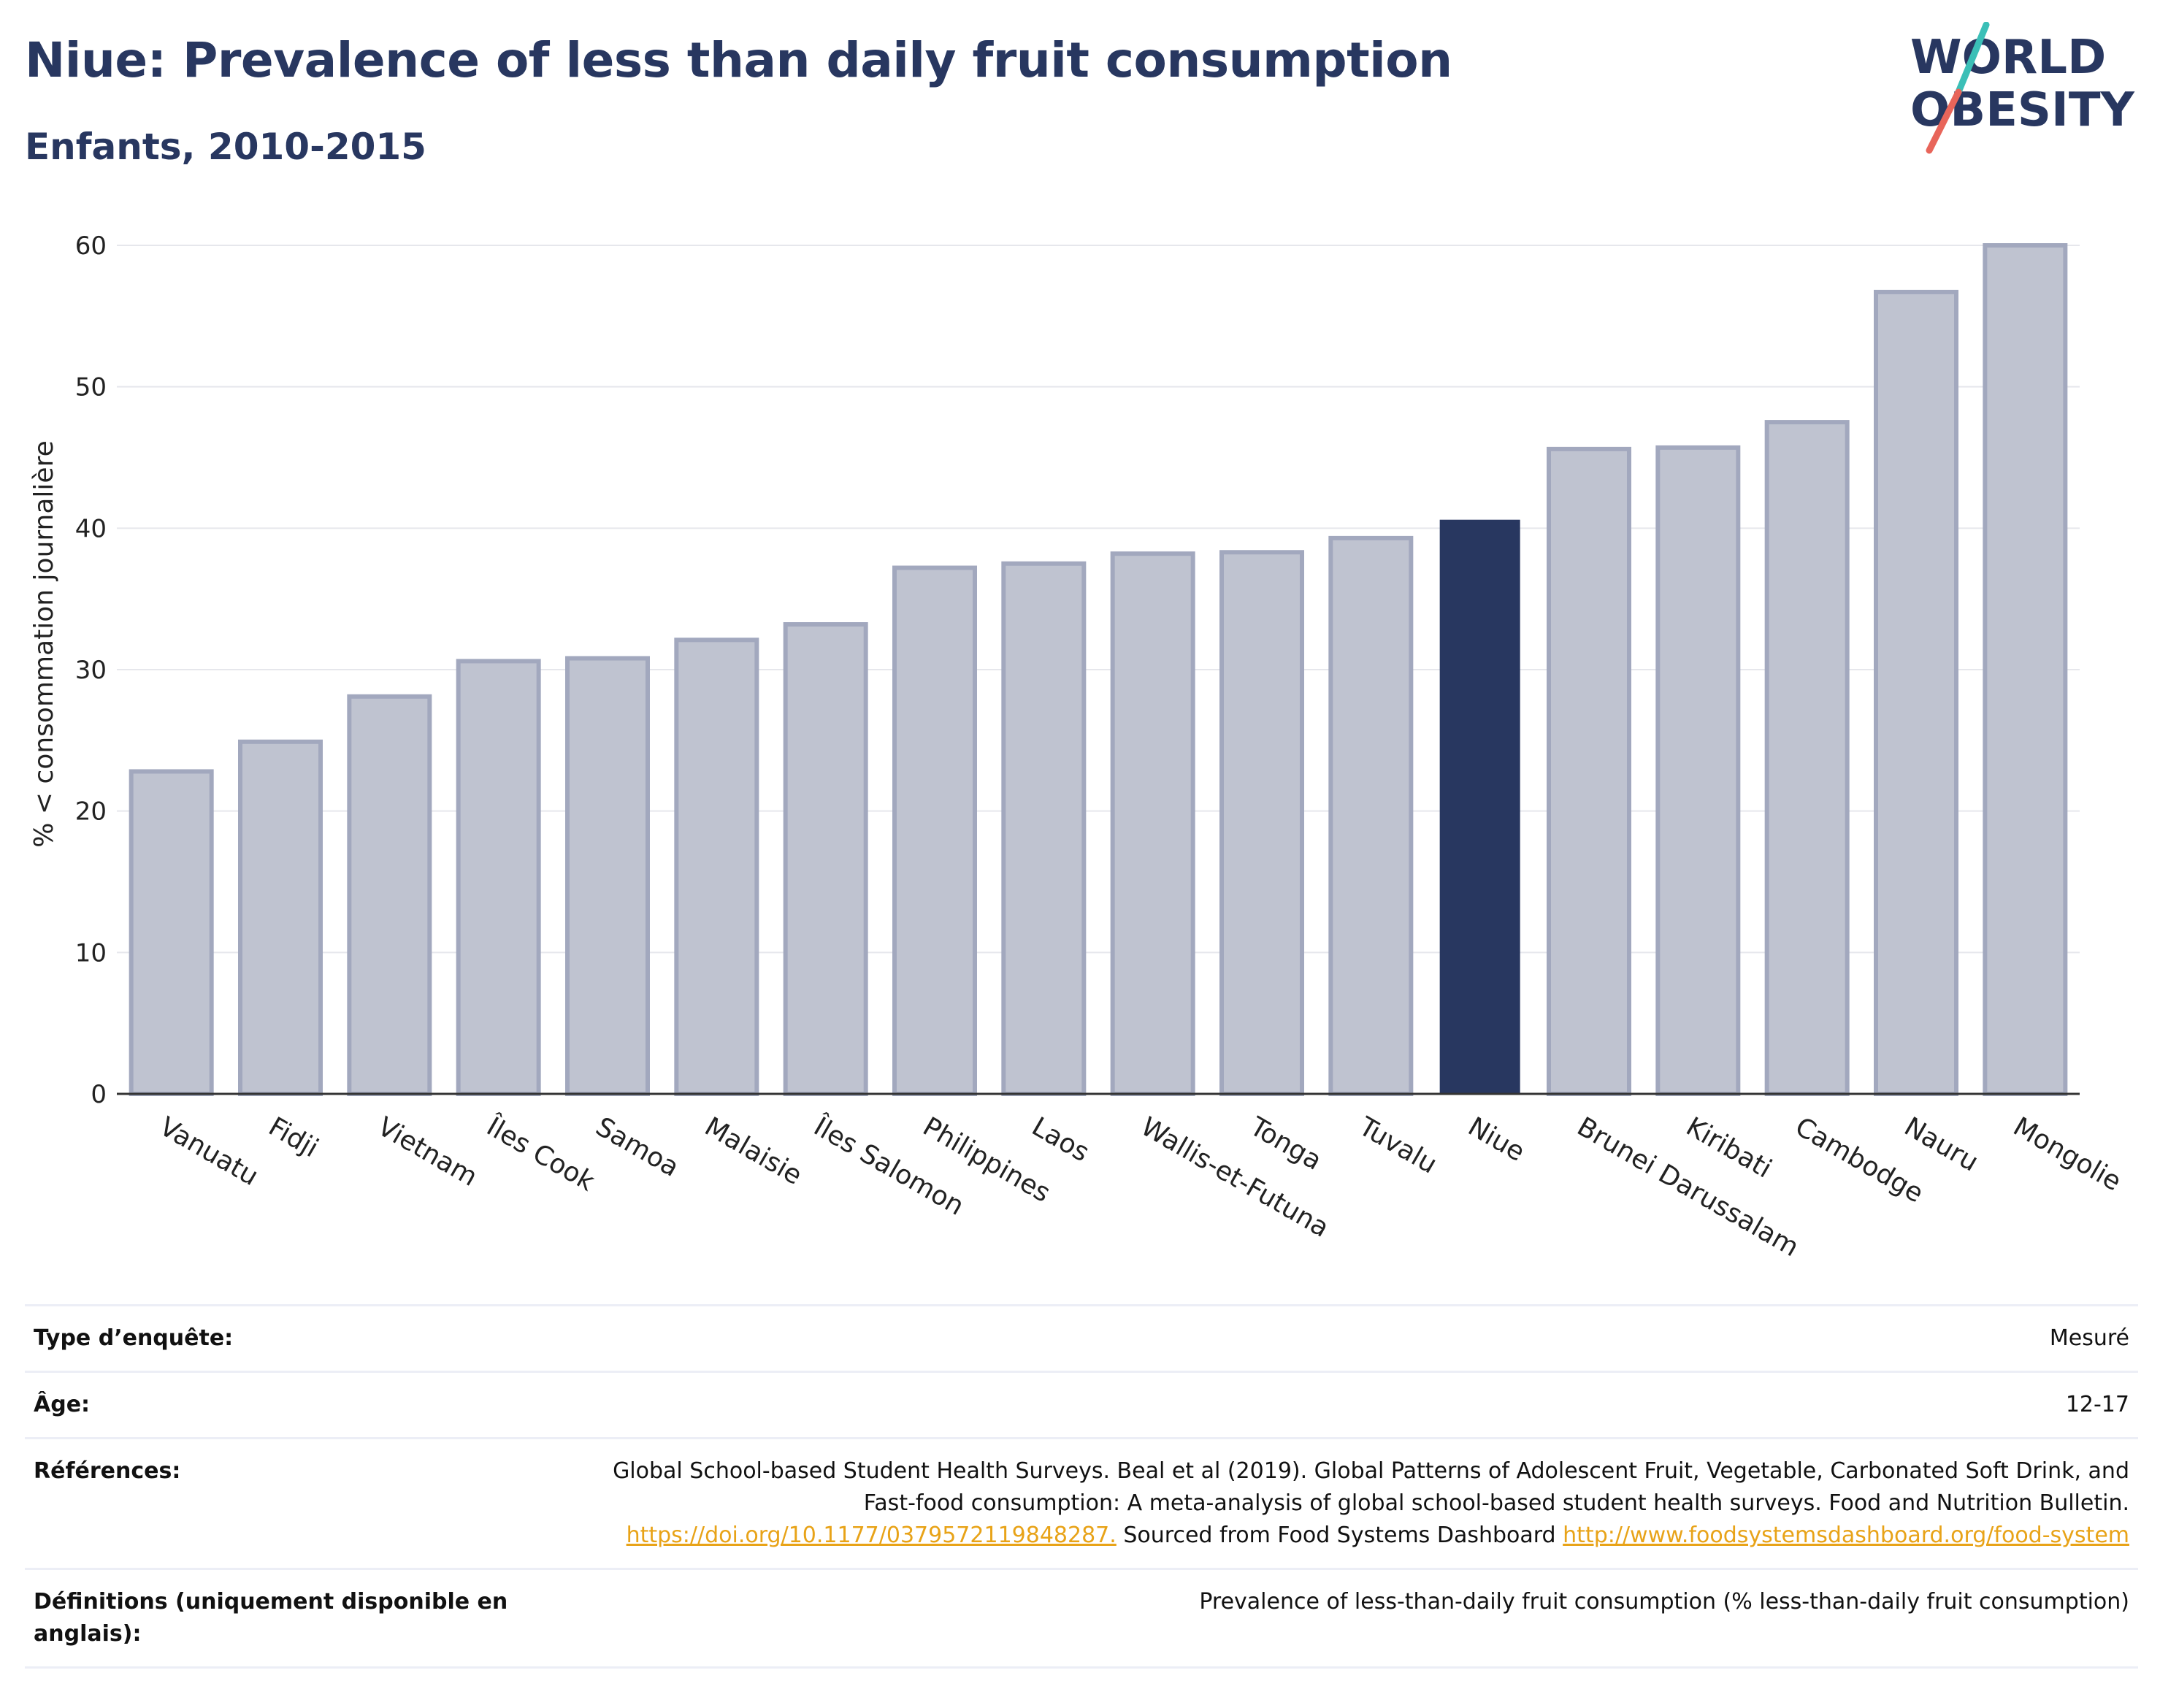 The width and height of the screenshot is (2160, 1708). I want to click on reference-source-text: Sourced from Food Systems Dashboard, so click(1339, 1535).